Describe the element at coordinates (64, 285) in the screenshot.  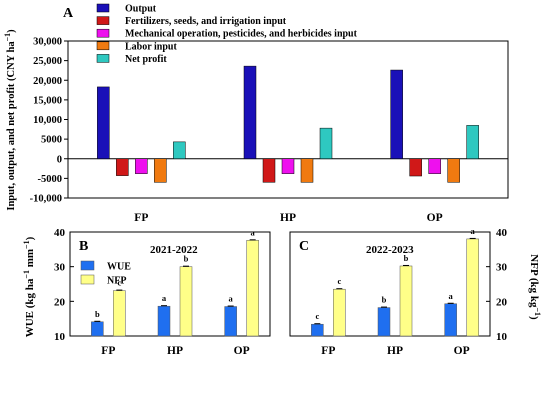
I see `panel-b-y-ticks: 10 20 30 40` at that location.